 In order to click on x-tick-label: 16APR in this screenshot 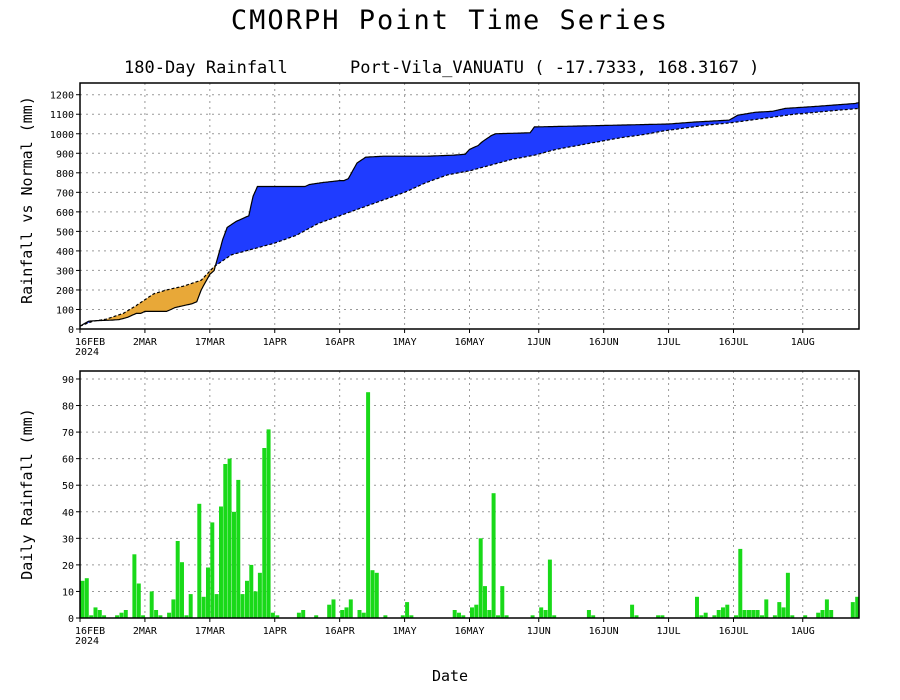, I will do `click(340, 631)`.